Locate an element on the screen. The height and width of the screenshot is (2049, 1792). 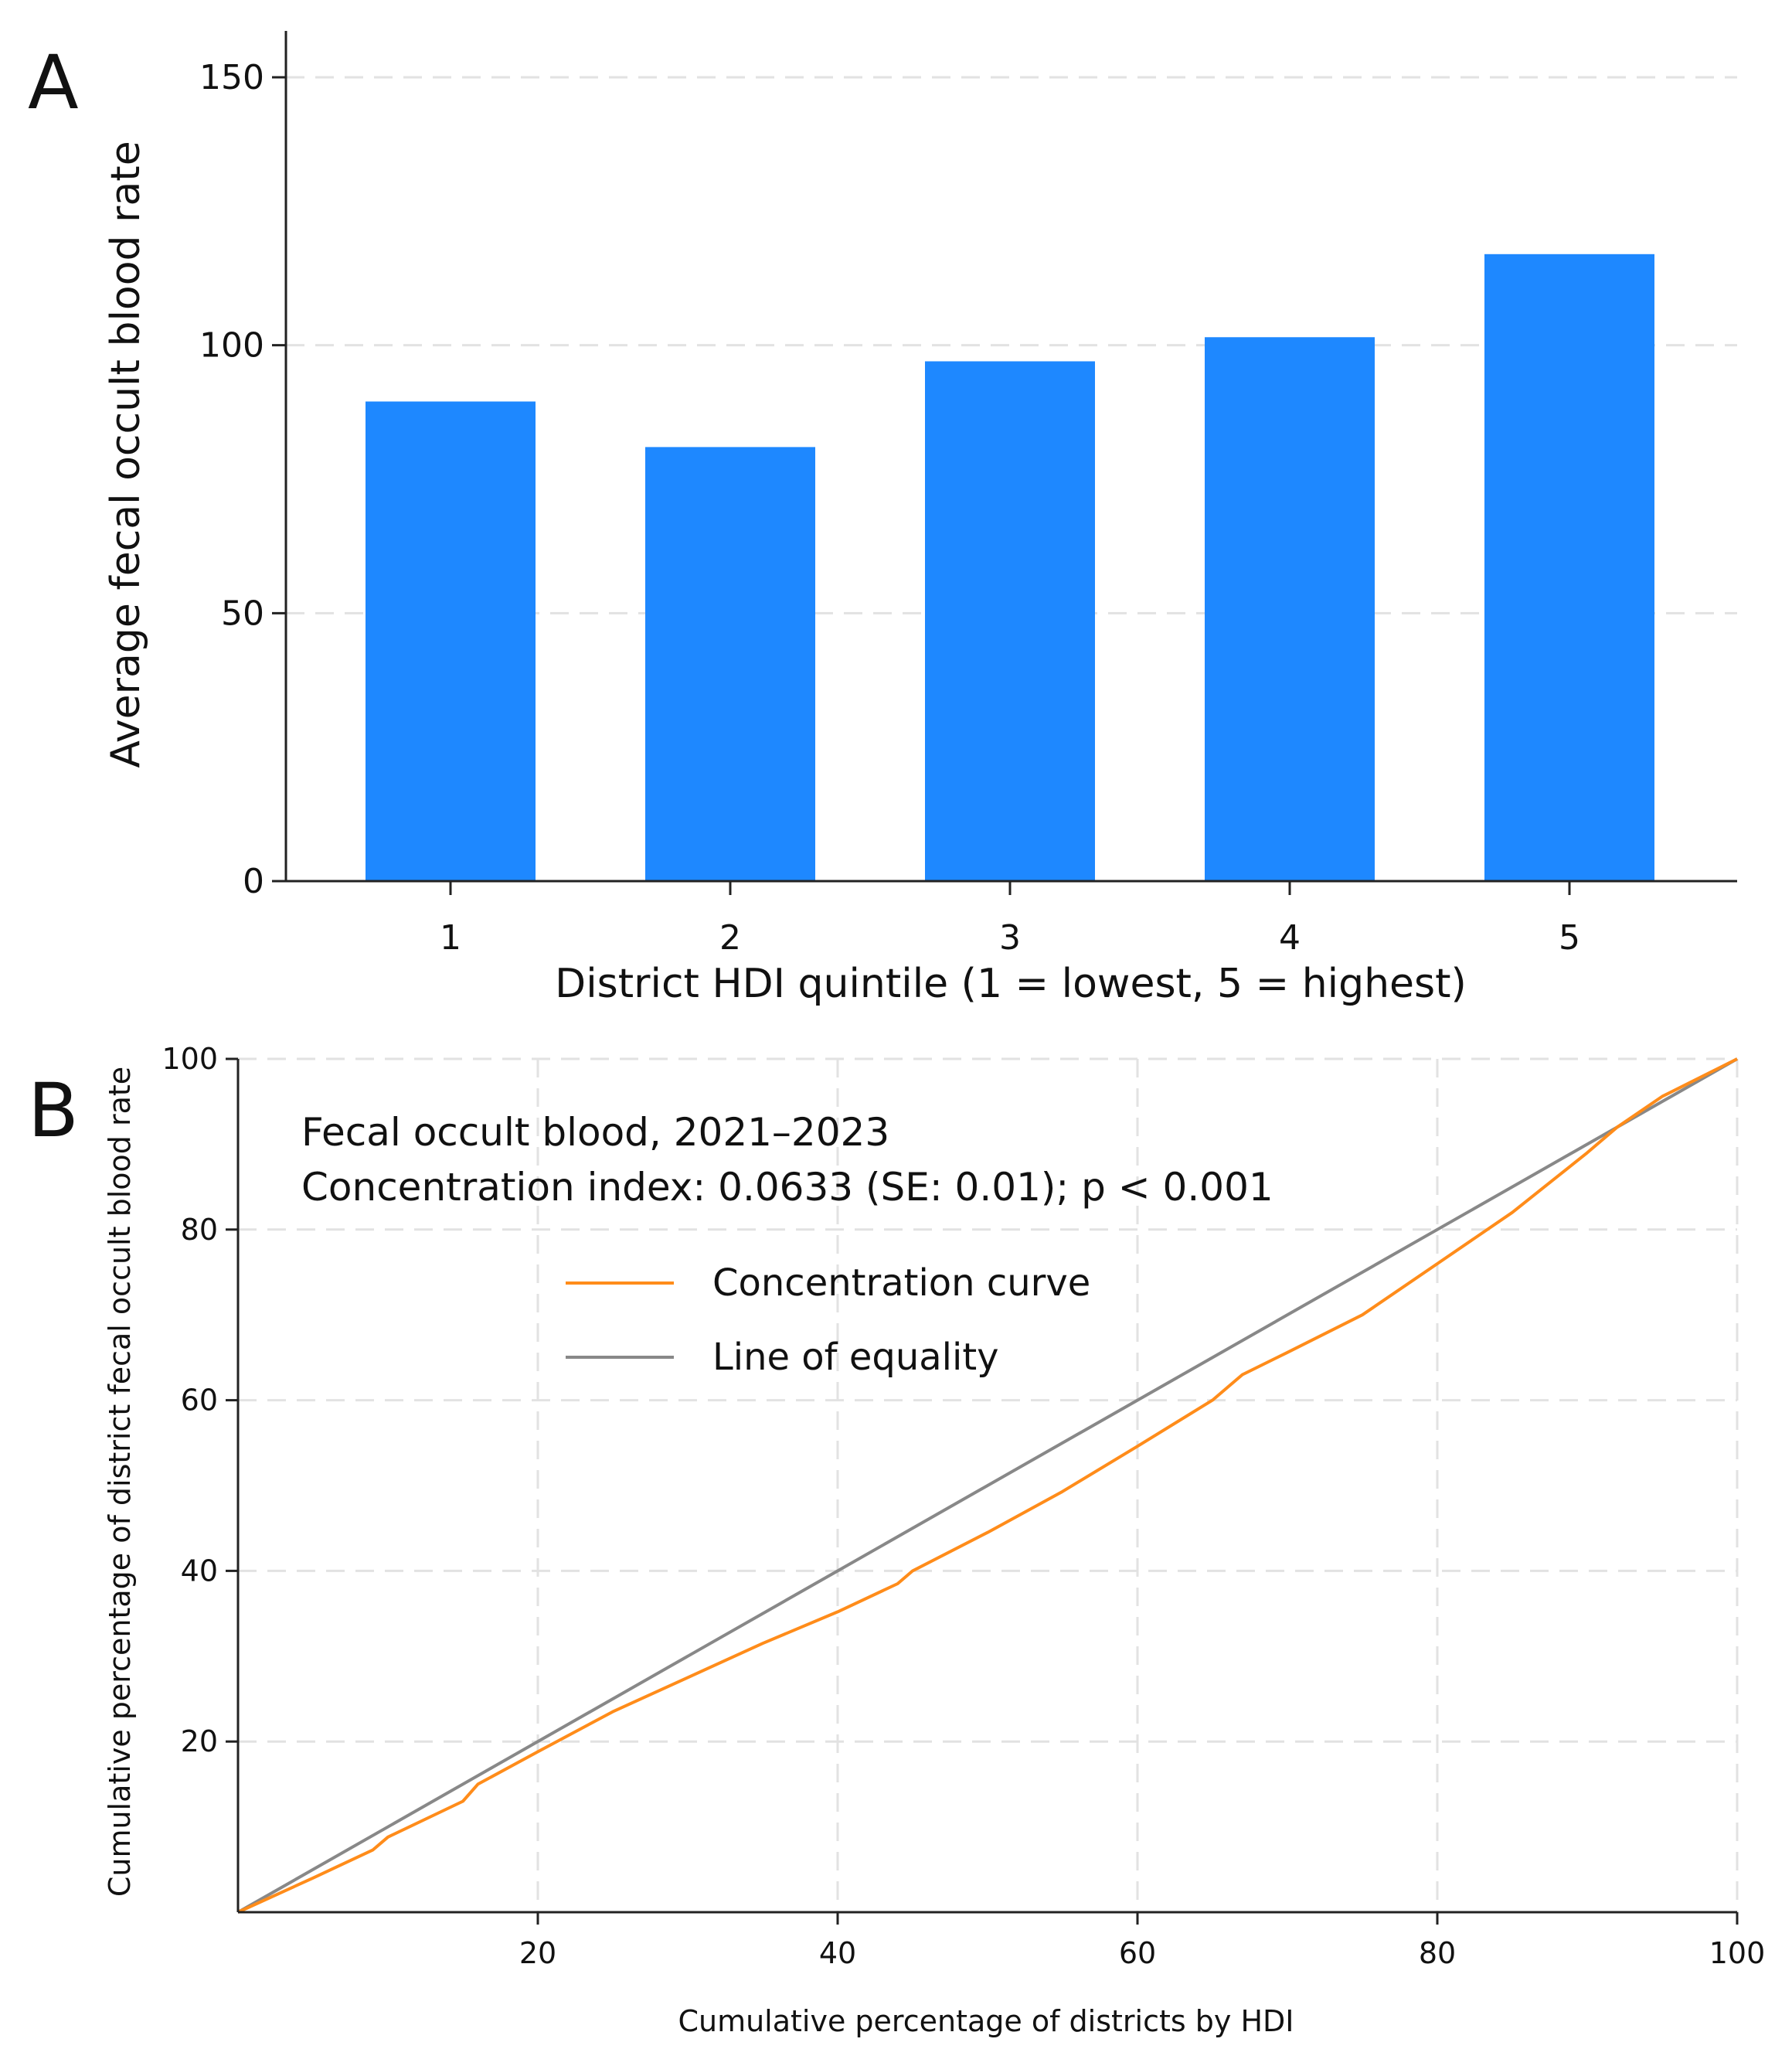
panel-b-x-tick-labels: 20 40 60 80 100 is located at coordinates (1142, 1953).